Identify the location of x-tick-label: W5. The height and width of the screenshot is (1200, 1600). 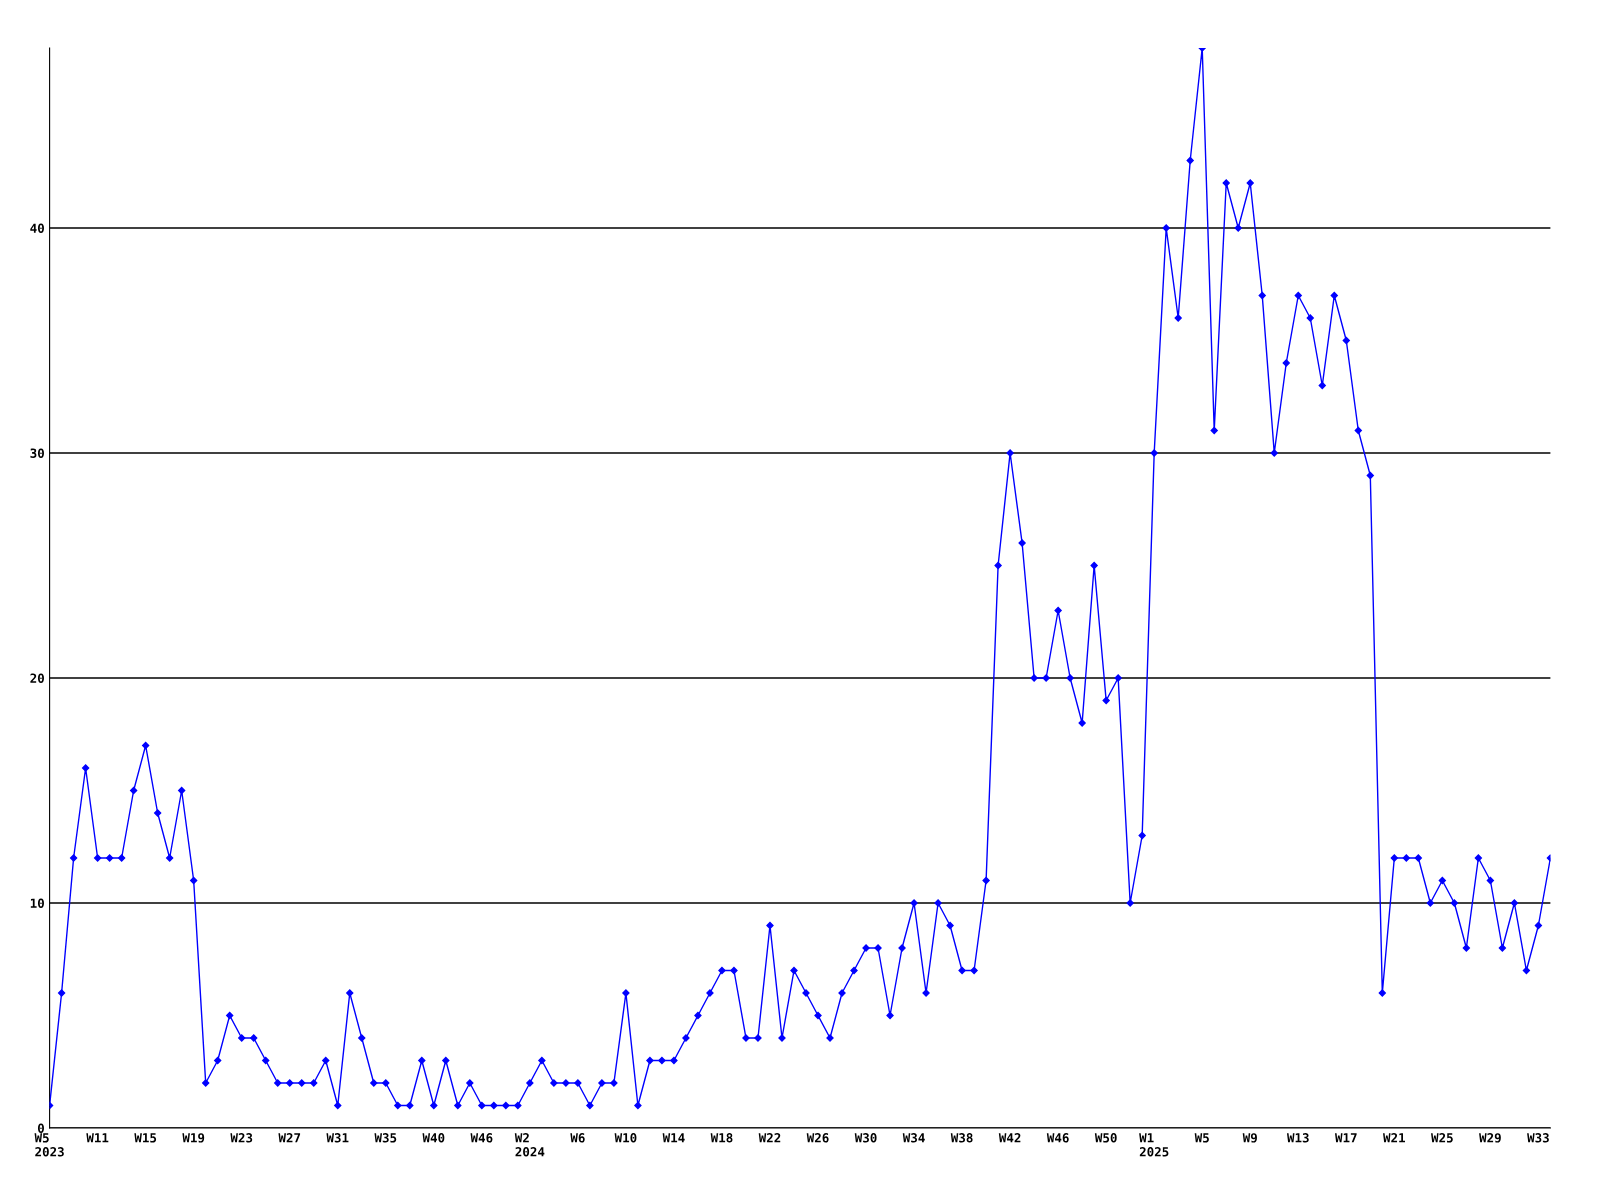
(1201, 1138).